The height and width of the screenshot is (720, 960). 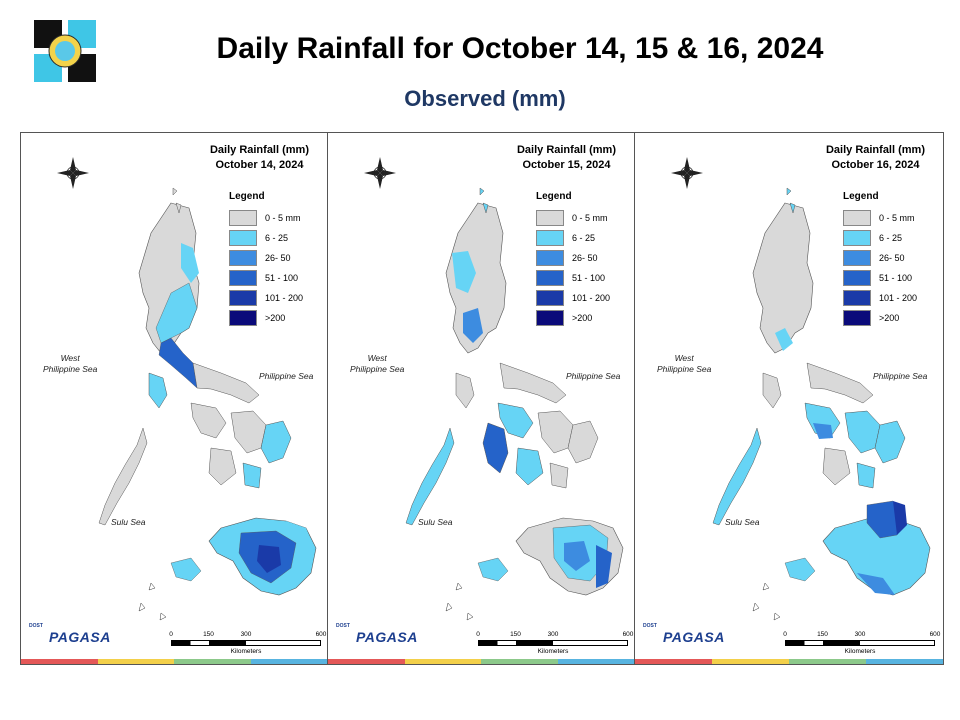 What do you see at coordinates (875, 158) in the screenshot?
I see `panel-title: Daily Rainfall (mm) October 16, 2024` at bounding box center [875, 158].